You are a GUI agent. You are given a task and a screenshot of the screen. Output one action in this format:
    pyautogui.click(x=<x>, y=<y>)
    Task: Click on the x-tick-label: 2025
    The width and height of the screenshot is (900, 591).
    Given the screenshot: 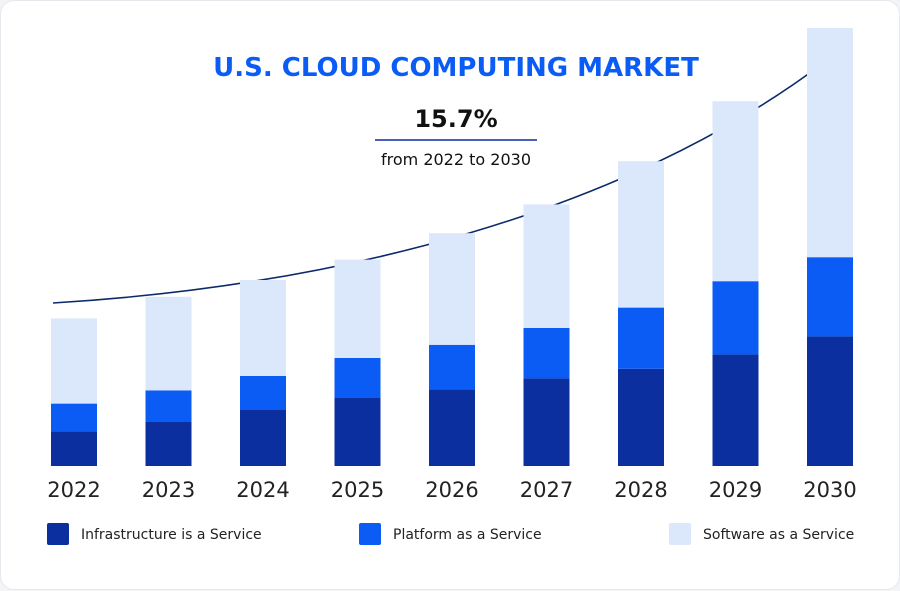 What is the action you would take?
    pyautogui.click(x=357, y=490)
    